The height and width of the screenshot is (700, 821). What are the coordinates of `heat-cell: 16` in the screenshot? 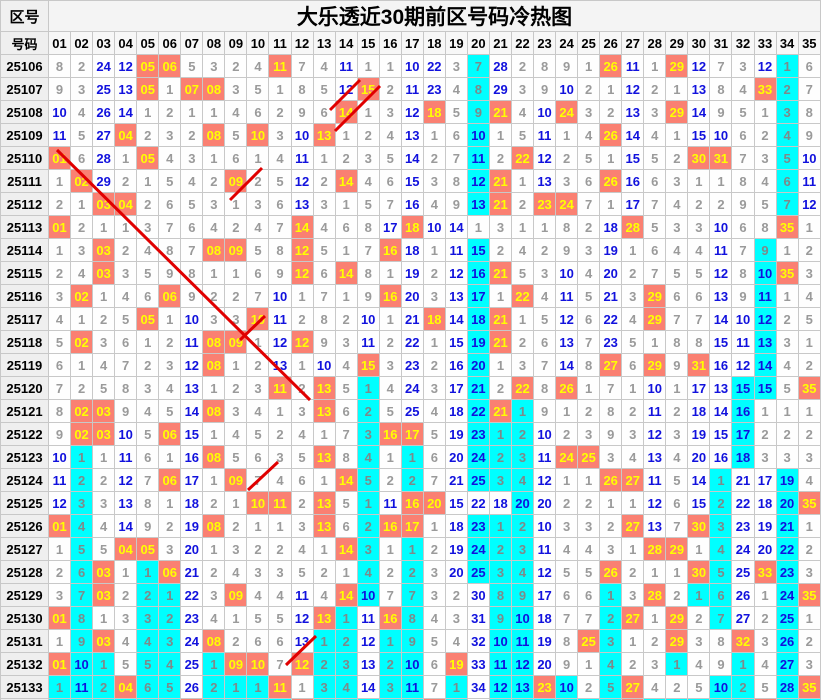 It's located at (192, 457).